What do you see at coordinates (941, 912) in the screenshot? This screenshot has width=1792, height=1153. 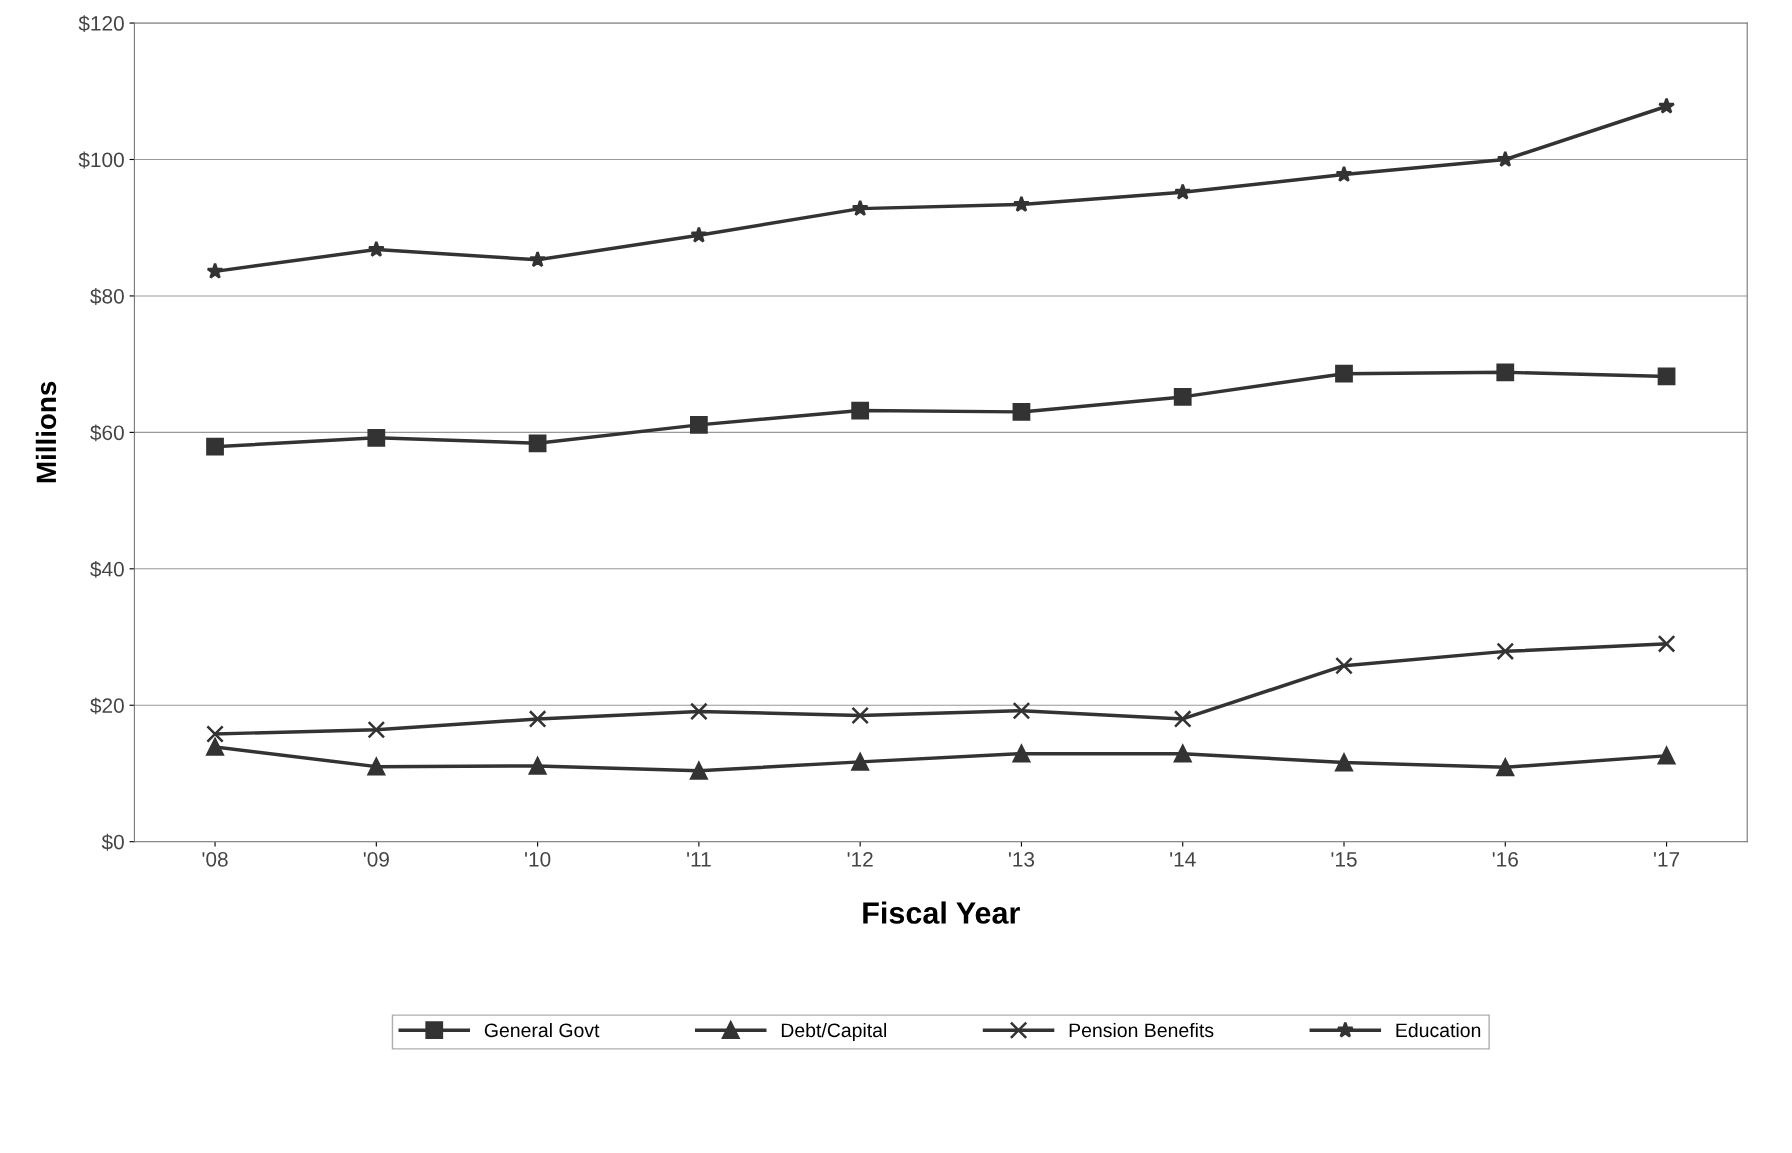 I see `x-axis-title: Fiscal Year` at bounding box center [941, 912].